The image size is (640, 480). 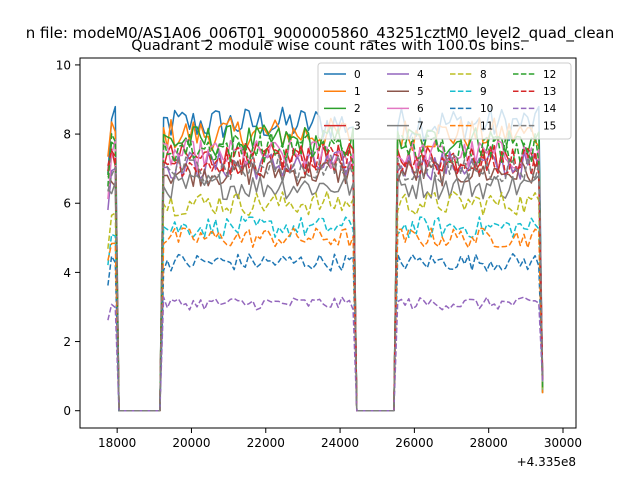 What do you see at coordinates (549, 92) in the screenshot?
I see `legend-label: 13` at bounding box center [549, 92].